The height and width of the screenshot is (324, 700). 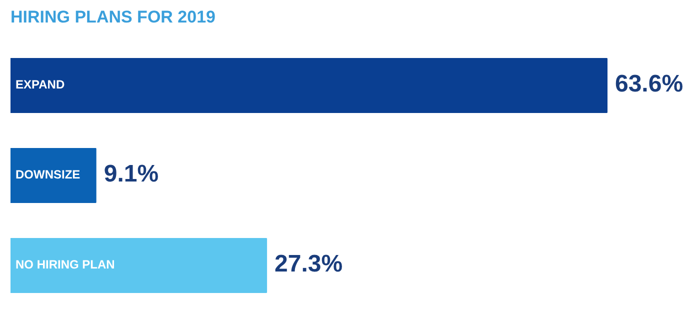 I want to click on chart-title: HIRING PLANS FOR 2019, so click(x=113, y=17).